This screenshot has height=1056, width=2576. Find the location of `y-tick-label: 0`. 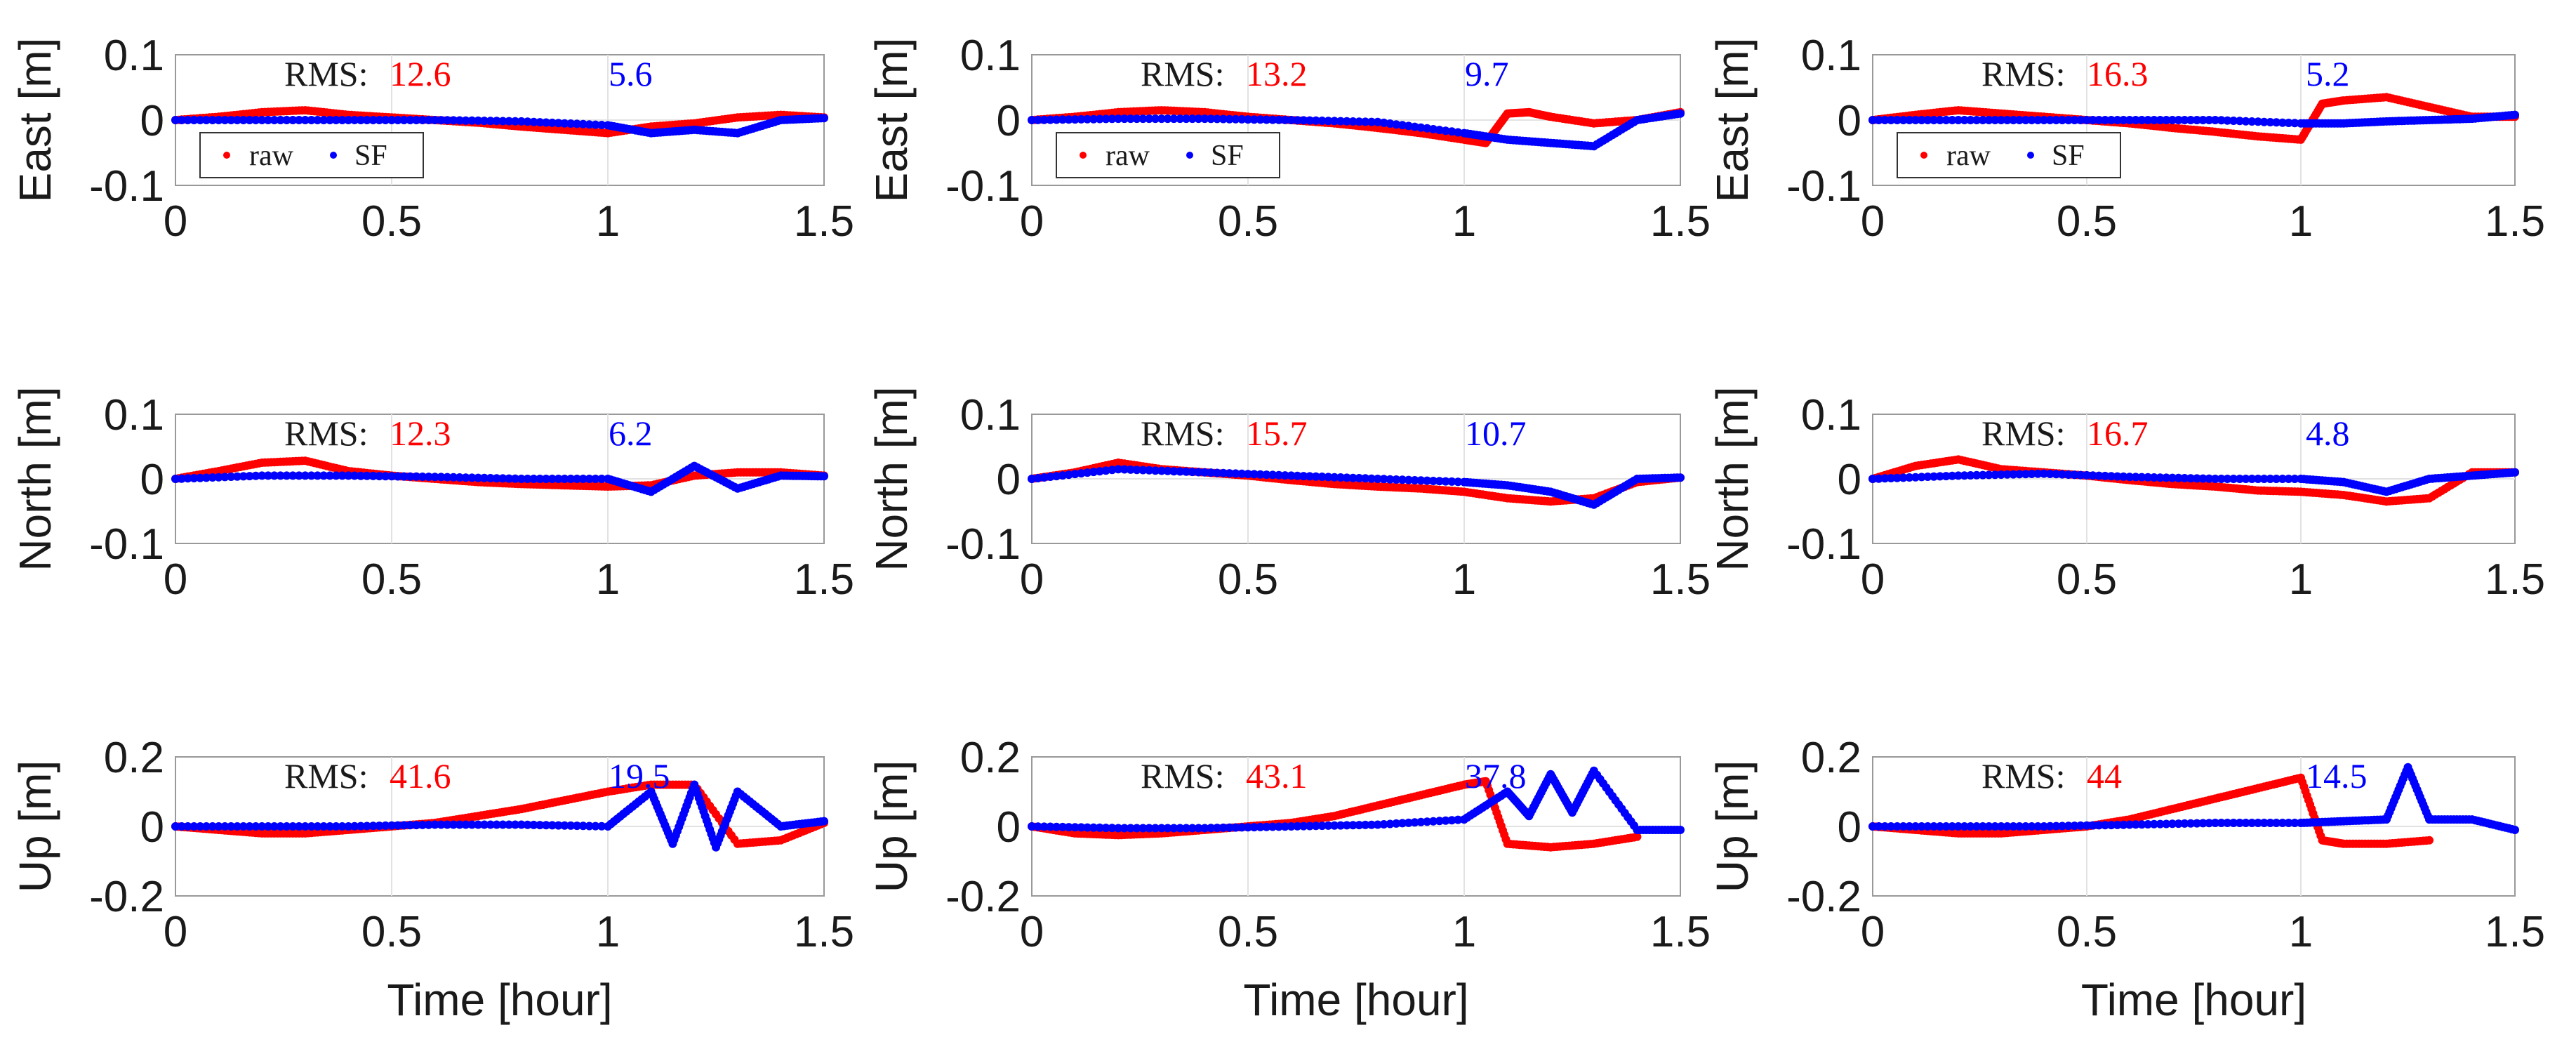

y-tick-label: 0 is located at coordinates (152, 121).